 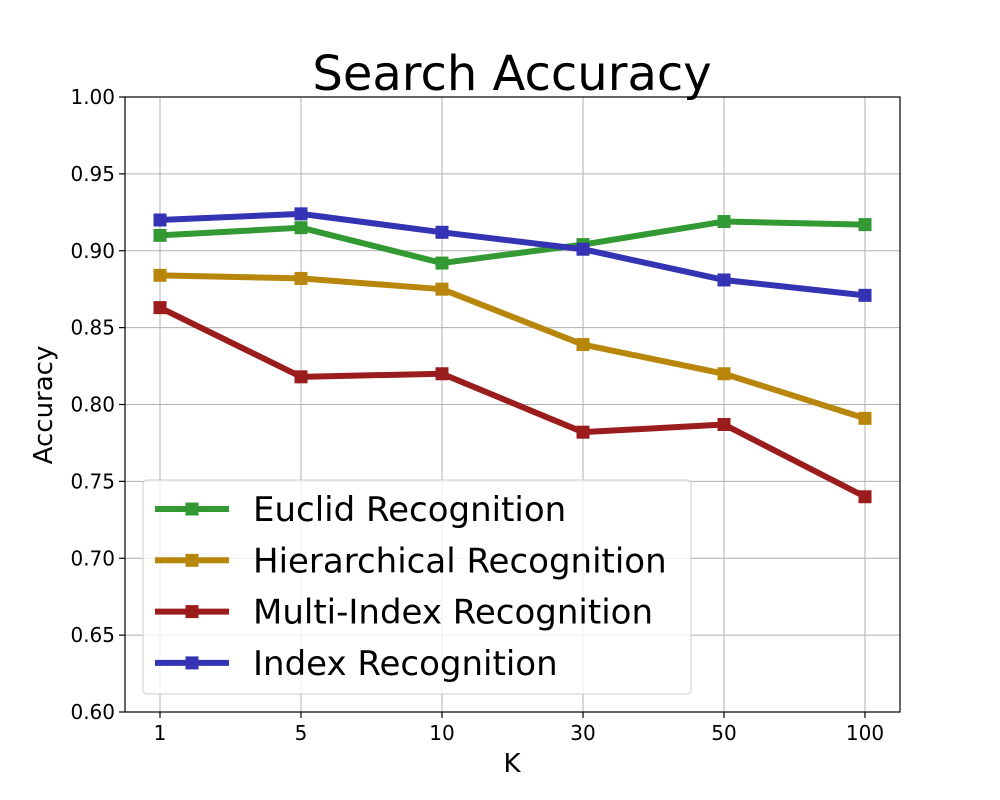 I want to click on x-tick-label: 100, so click(x=865, y=733).